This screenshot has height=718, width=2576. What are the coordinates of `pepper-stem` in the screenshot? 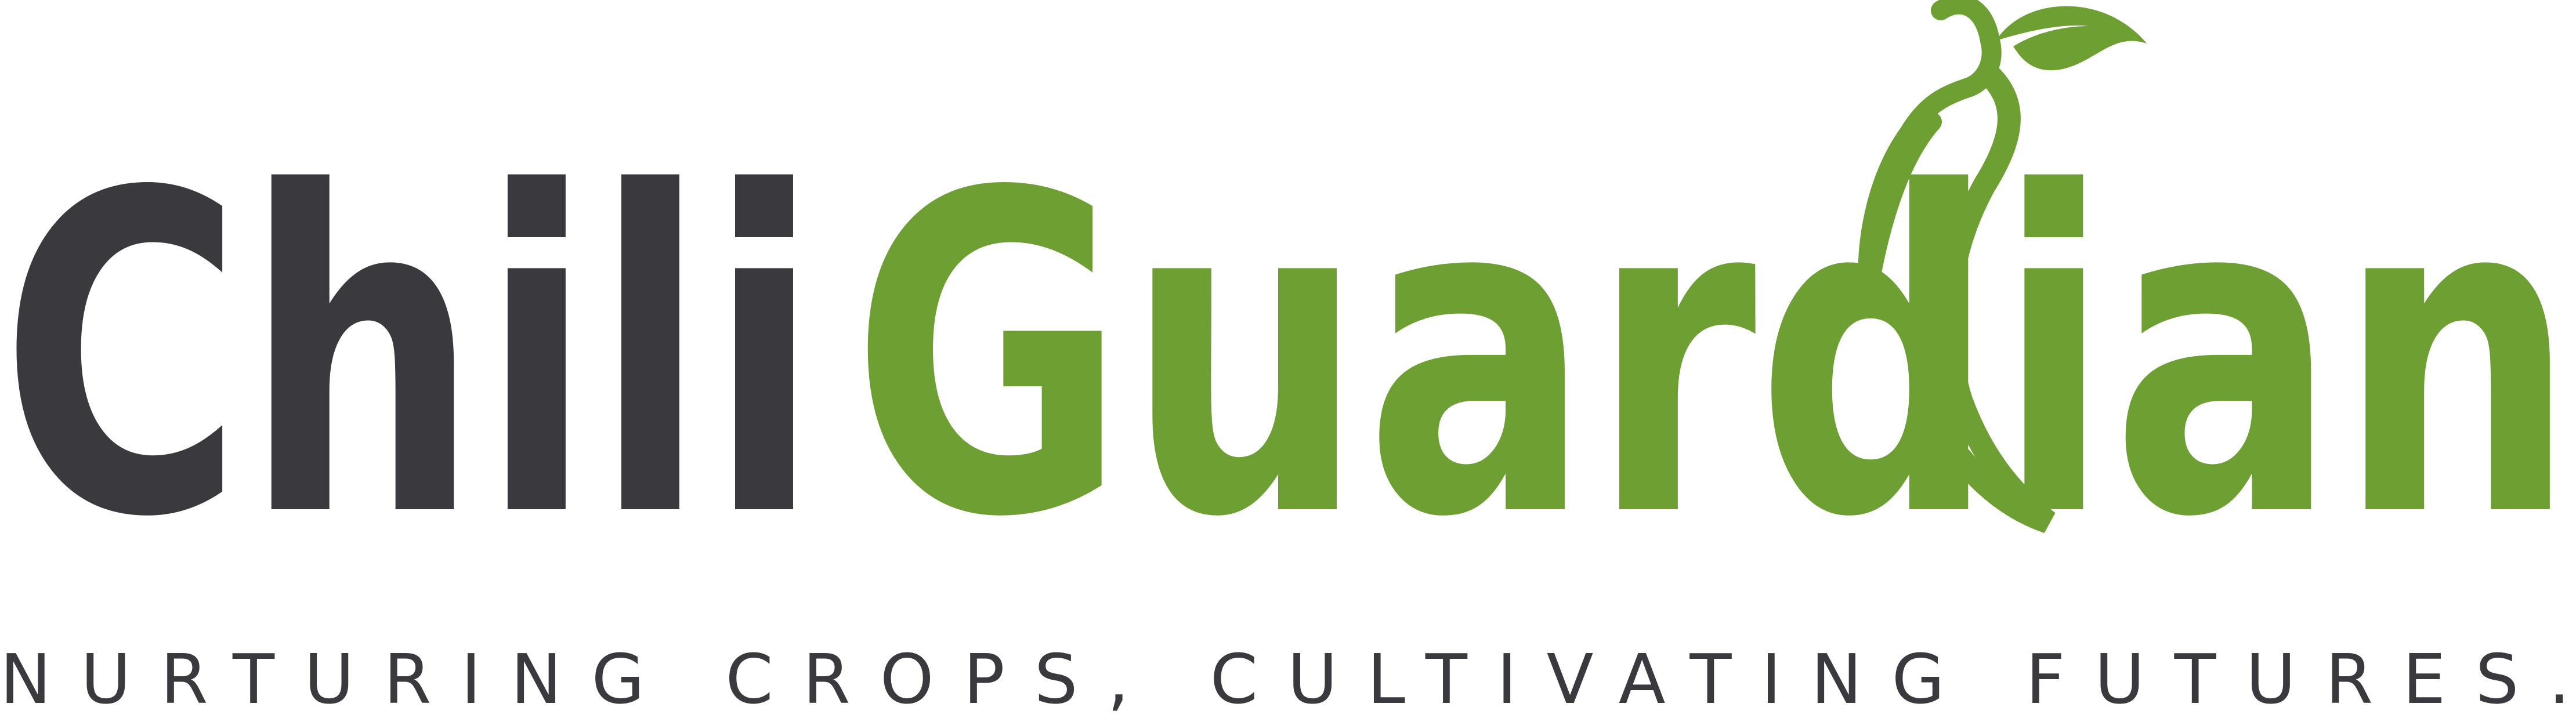 It's located at (1930, 146).